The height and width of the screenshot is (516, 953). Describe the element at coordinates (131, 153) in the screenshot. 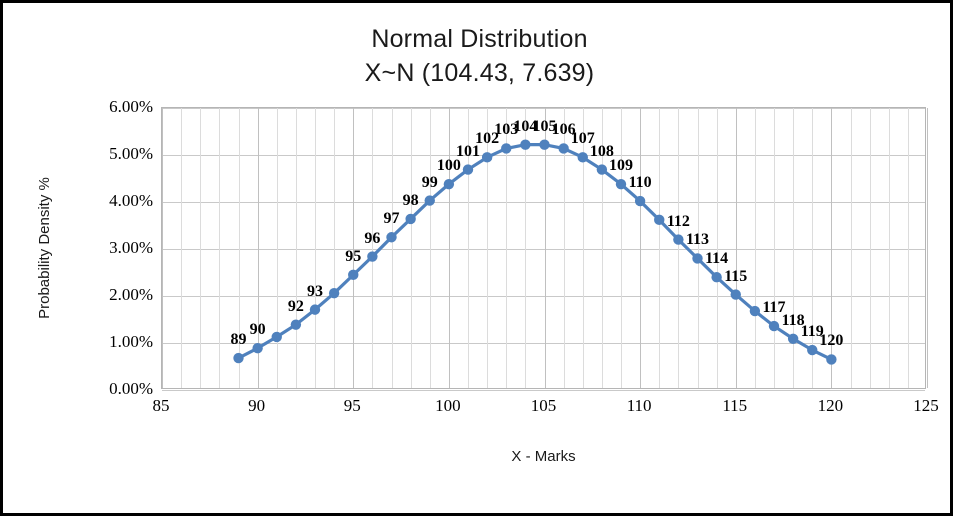

I see `y-tick-label: 5.00%` at that location.